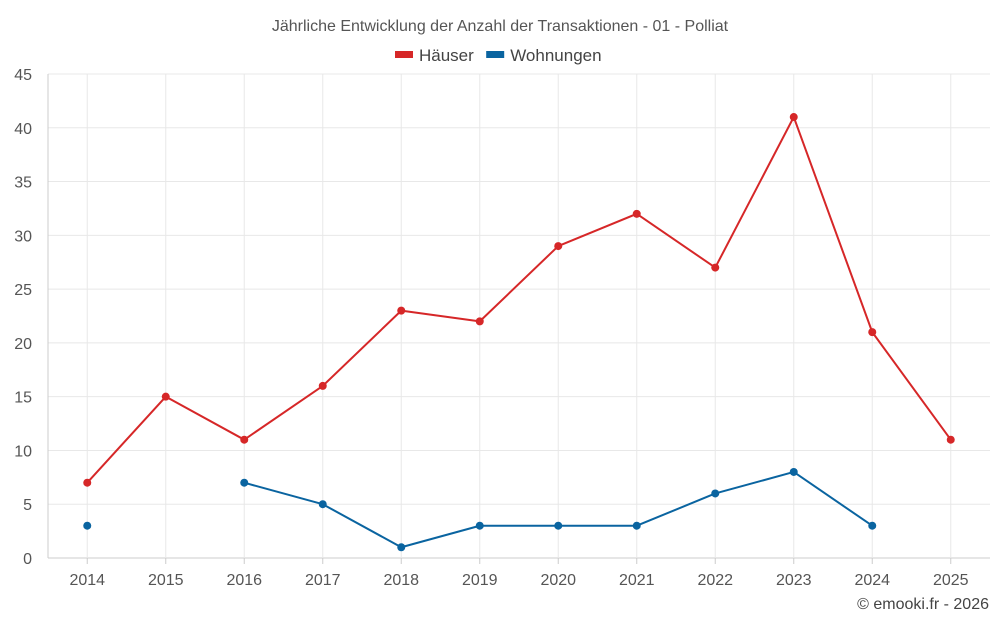 Image resolution: width=1000 pixels, height=625 pixels. Describe the element at coordinates (715, 580) in the screenshot. I see `x-tick-label: 2022` at that location.